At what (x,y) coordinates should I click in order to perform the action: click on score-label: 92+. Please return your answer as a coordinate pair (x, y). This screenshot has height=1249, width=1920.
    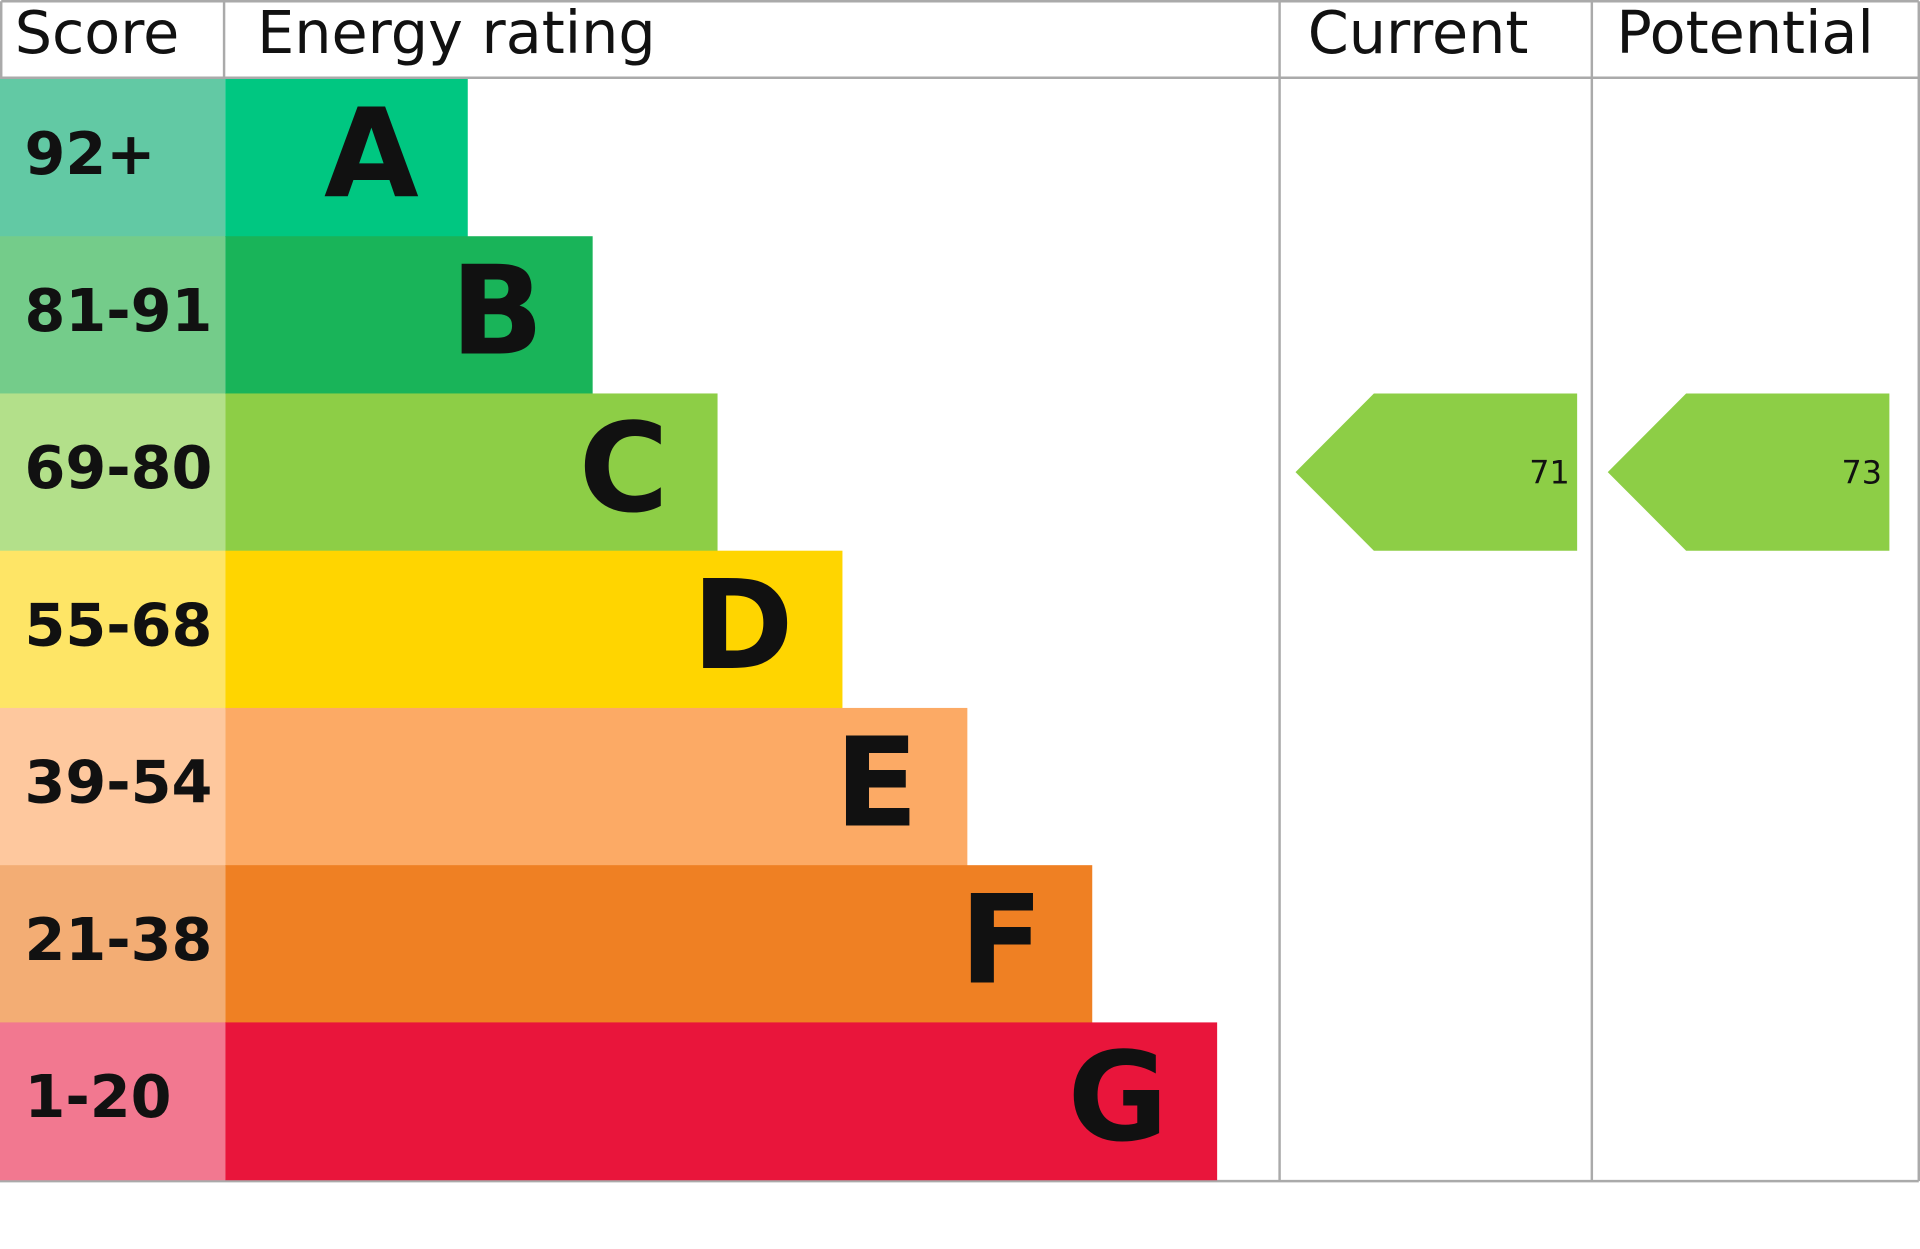
    Looking at the image, I should click on (89, 153).